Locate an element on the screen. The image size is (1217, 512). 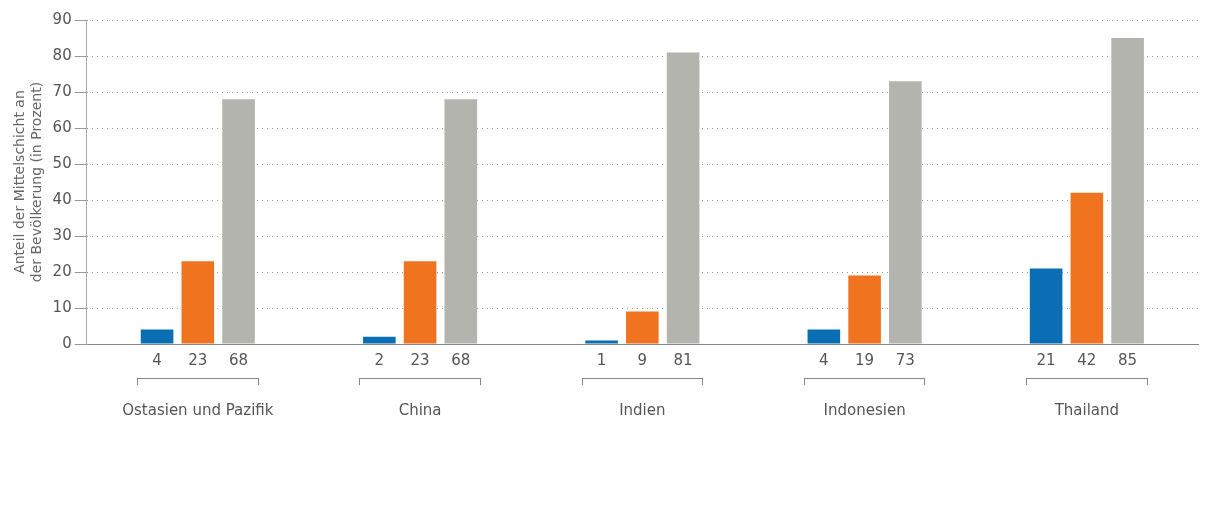
y-tick-label: 0 is located at coordinates (67, 342).